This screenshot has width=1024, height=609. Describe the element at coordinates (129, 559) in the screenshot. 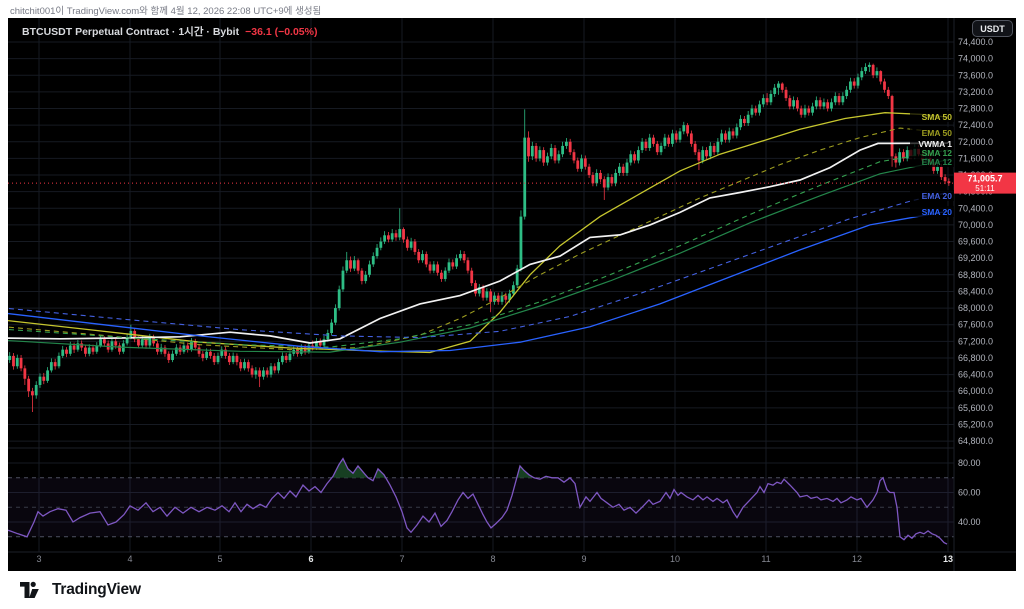

I see `svg-text: 4` at that location.